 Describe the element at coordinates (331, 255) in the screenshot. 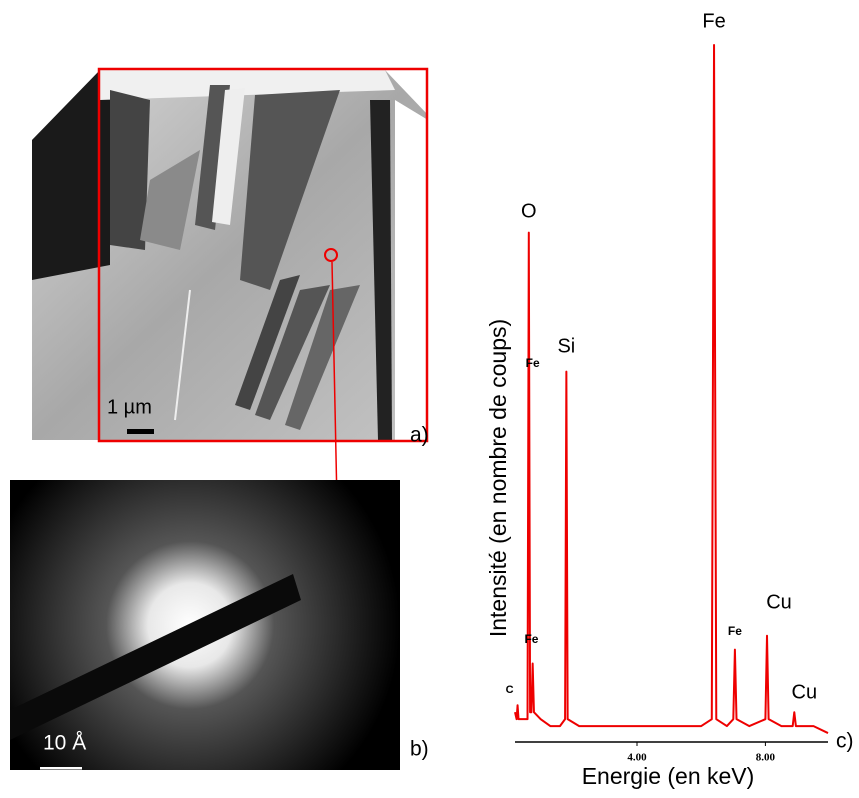

I see `probe-spot` at that location.